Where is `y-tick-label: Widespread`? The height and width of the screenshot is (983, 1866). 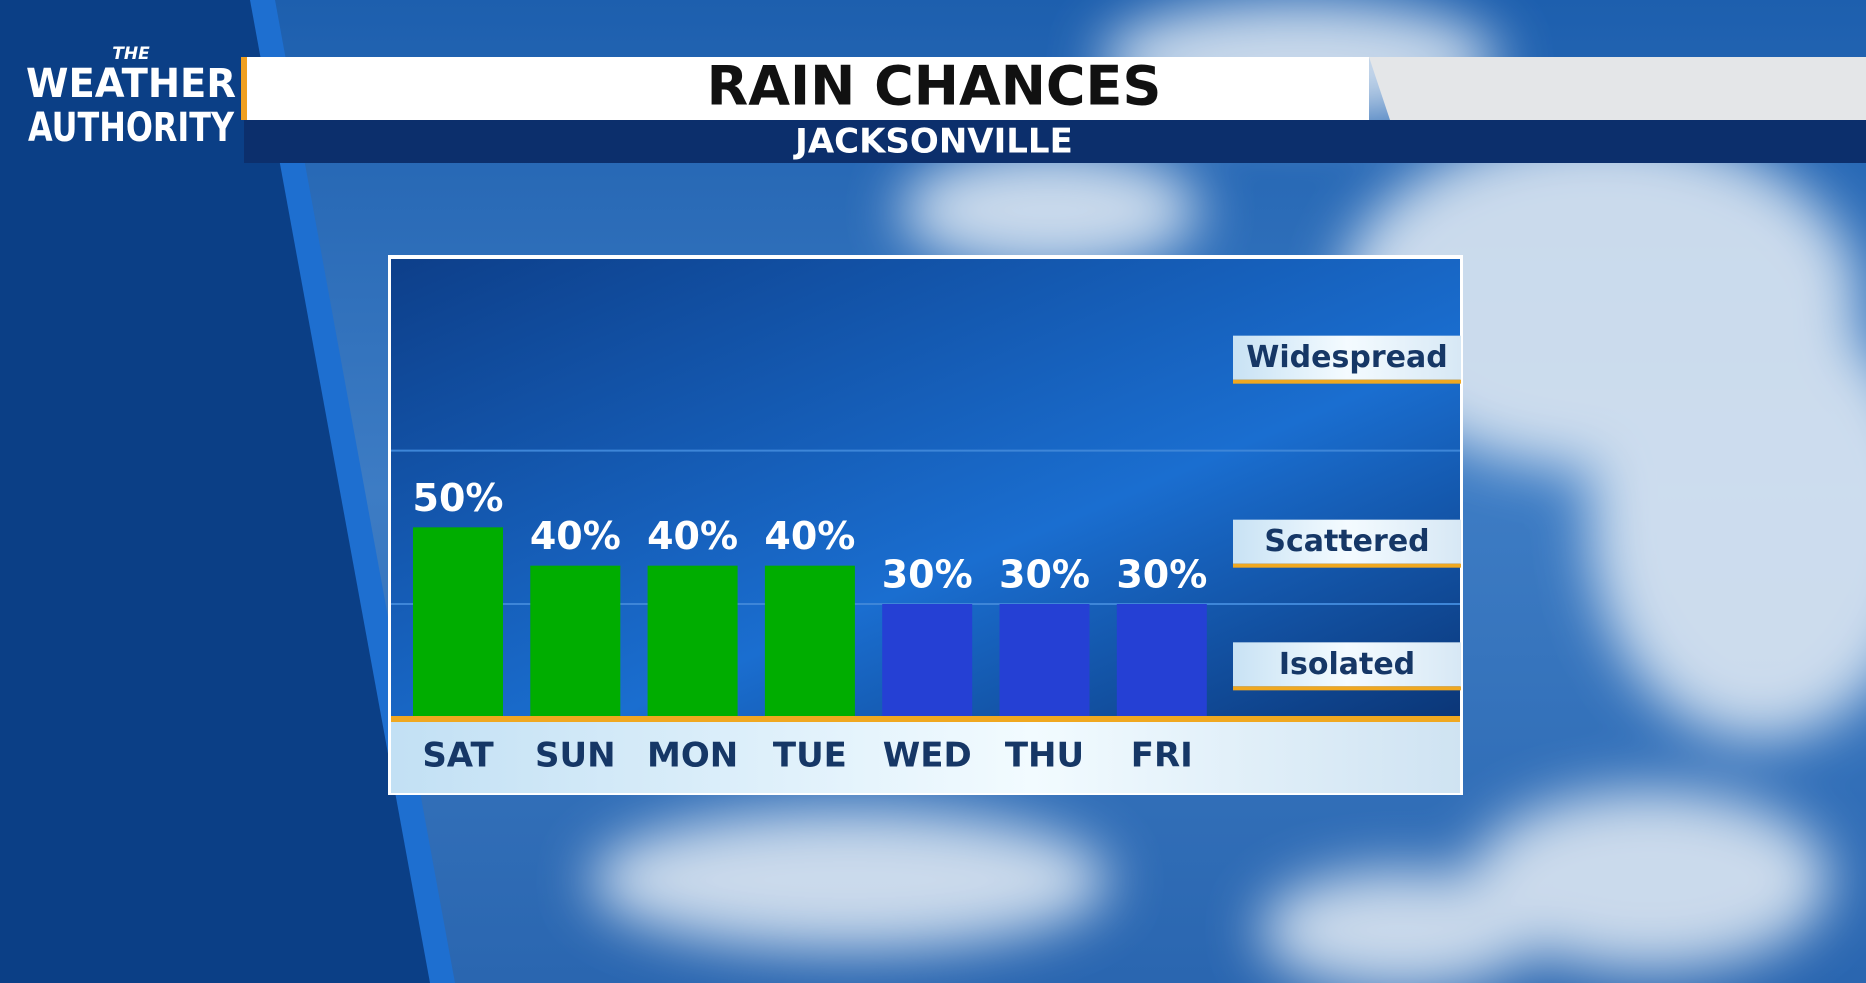
y-tick-label: Widespread is located at coordinates (1346, 357).